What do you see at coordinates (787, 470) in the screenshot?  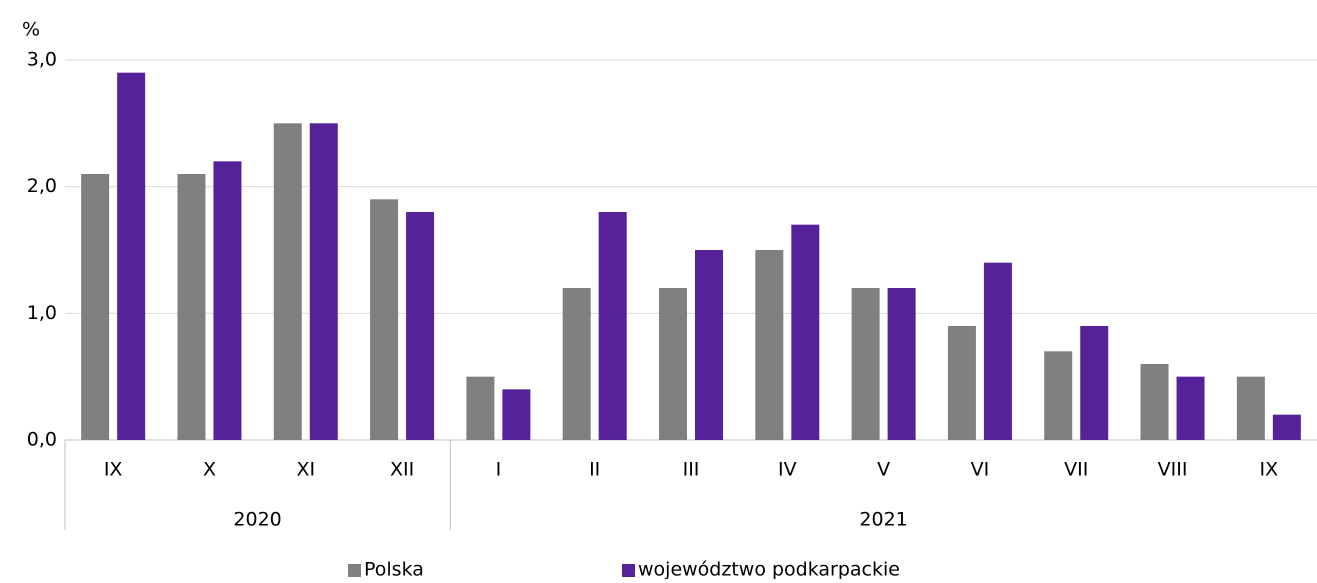 I see `x-tick-label: IV` at bounding box center [787, 470].